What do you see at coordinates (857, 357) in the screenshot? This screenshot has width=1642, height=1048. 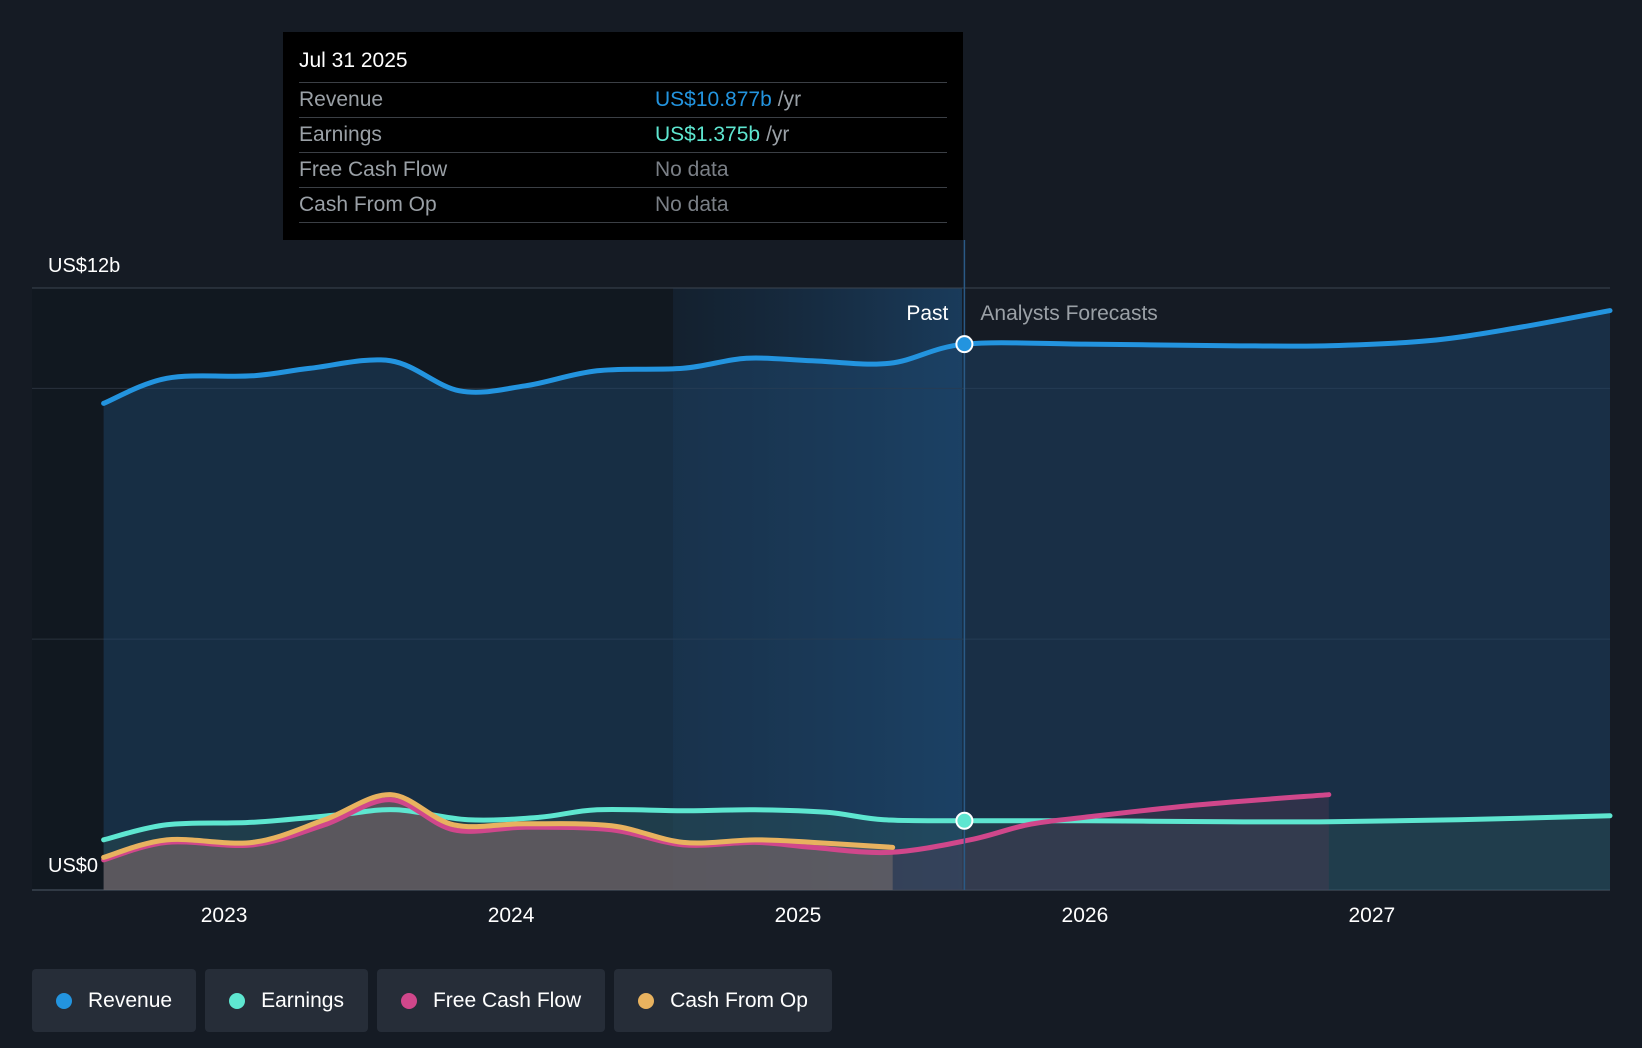 I see `revenue-line` at bounding box center [857, 357].